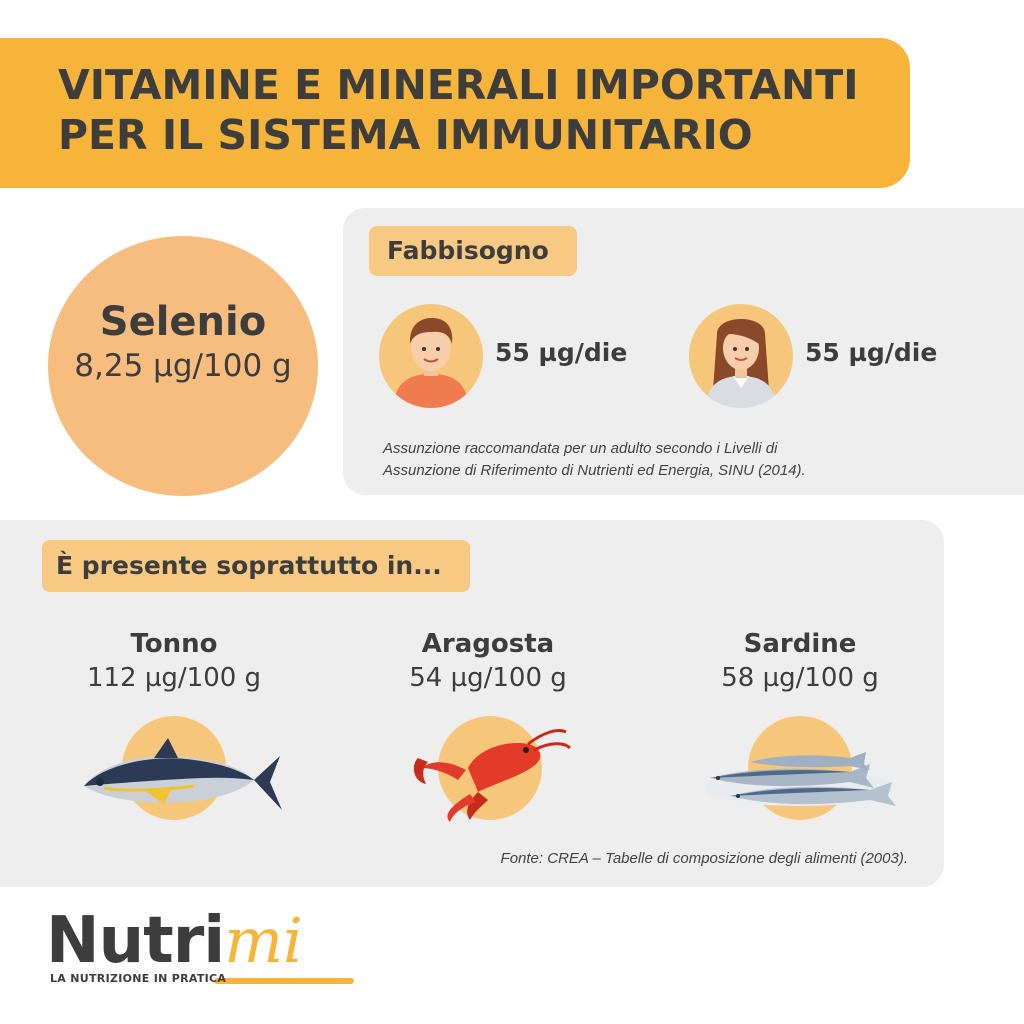 This screenshot has height=1024, width=1024. Describe the element at coordinates (135, 941) in the screenshot. I see `logo-main-text: Nutri` at that location.